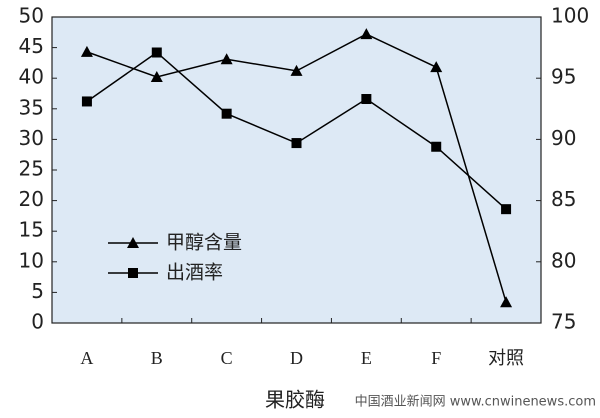  Describe the element at coordinates (86, 358) in the screenshot. I see `x-tick-label: A` at that location.